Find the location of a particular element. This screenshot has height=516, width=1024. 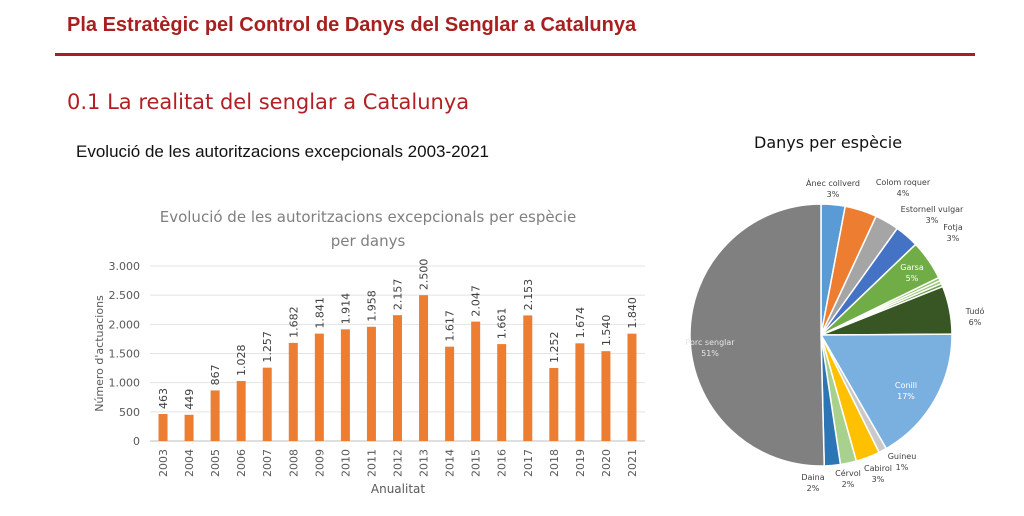

bar-2008 is located at coordinates (293, 391).